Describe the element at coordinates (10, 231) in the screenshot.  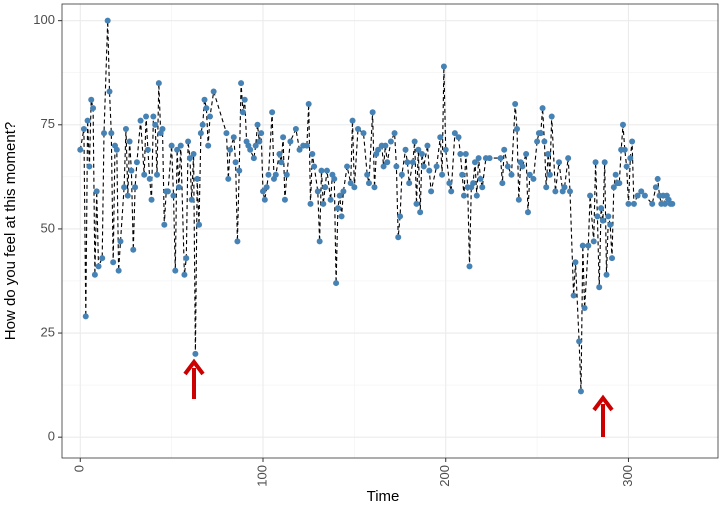
I see `y-axis-title: How do you feel at this moment?` at that location.